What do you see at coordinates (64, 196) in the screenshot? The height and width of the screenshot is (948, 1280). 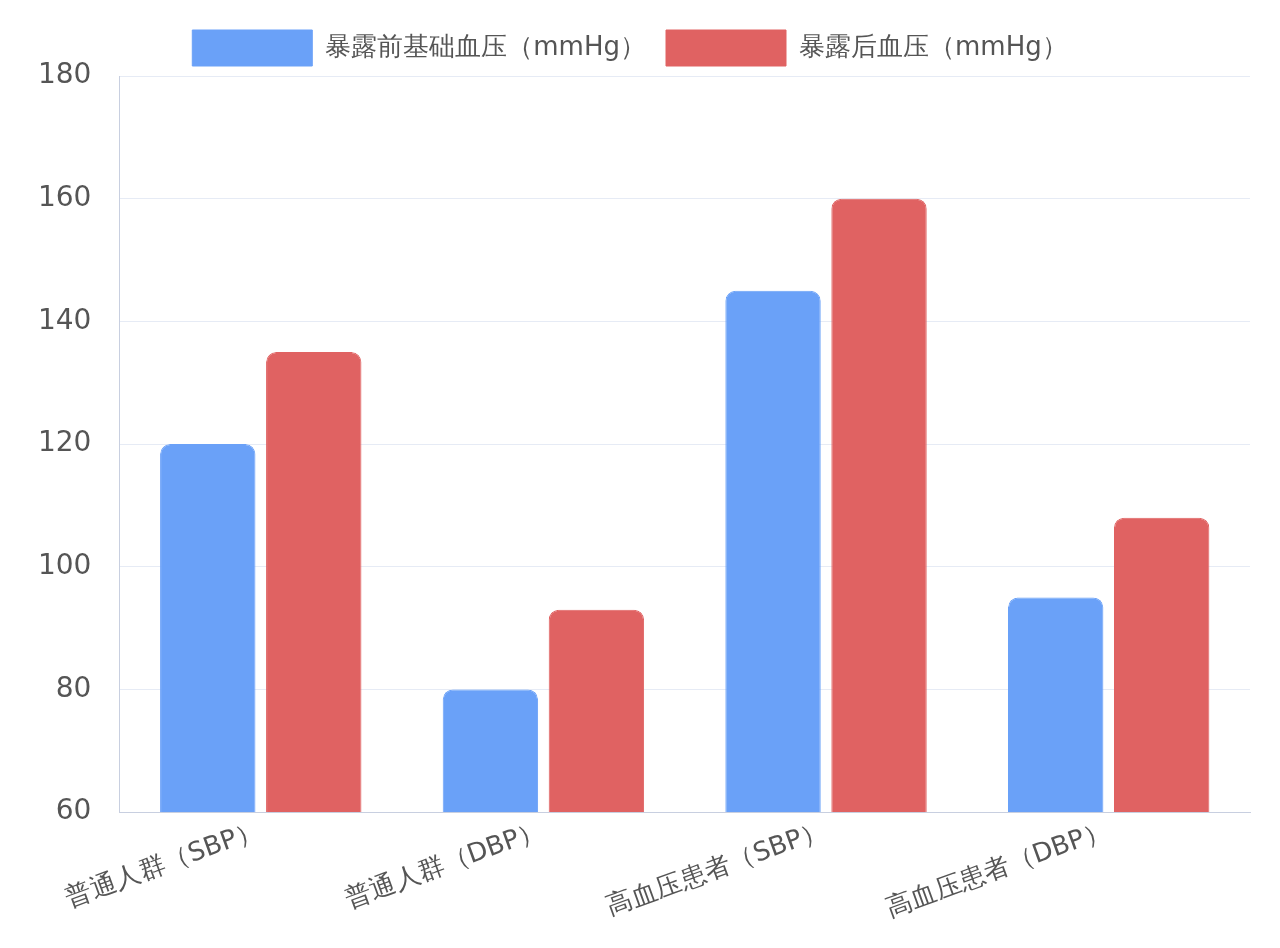 I see `y-tick-label: 160` at bounding box center [64, 196].